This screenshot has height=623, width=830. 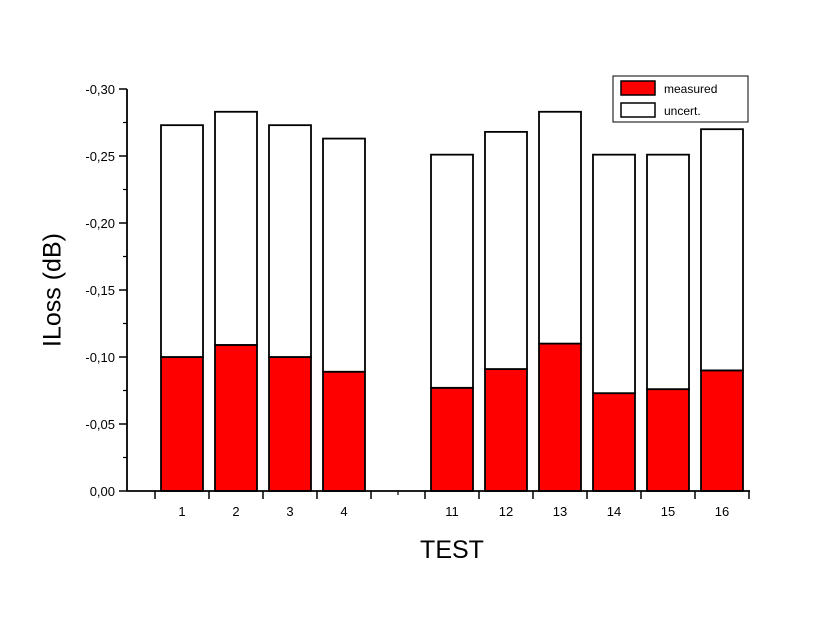 I want to click on x-tick-label: 11, so click(x=452, y=511).